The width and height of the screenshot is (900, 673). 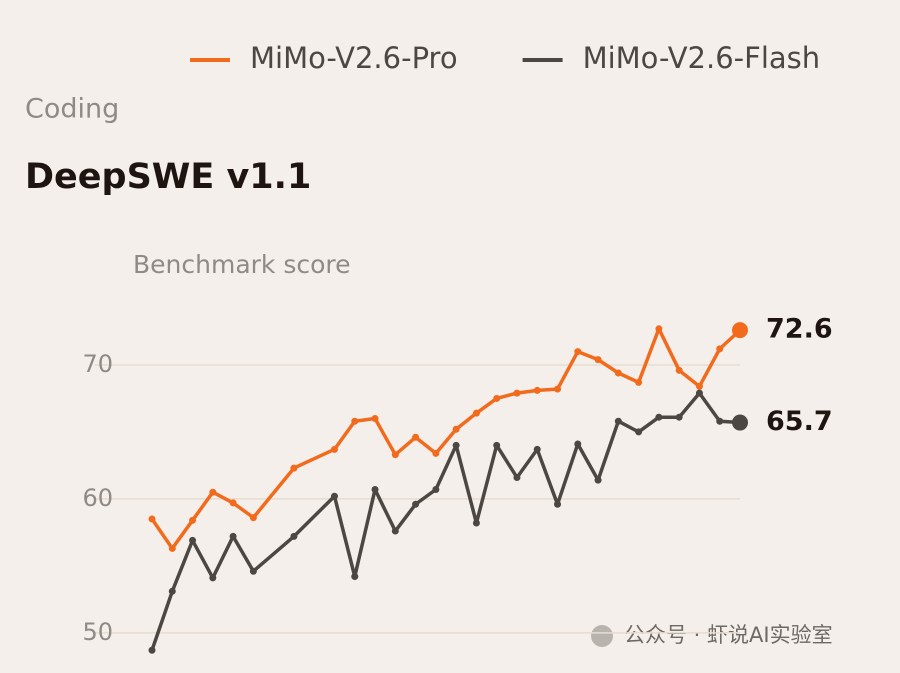 What do you see at coordinates (354, 58) in the screenshot?
I see `legend-label: MiMo-V2.6-Pro` at bounding box center [354, 58].